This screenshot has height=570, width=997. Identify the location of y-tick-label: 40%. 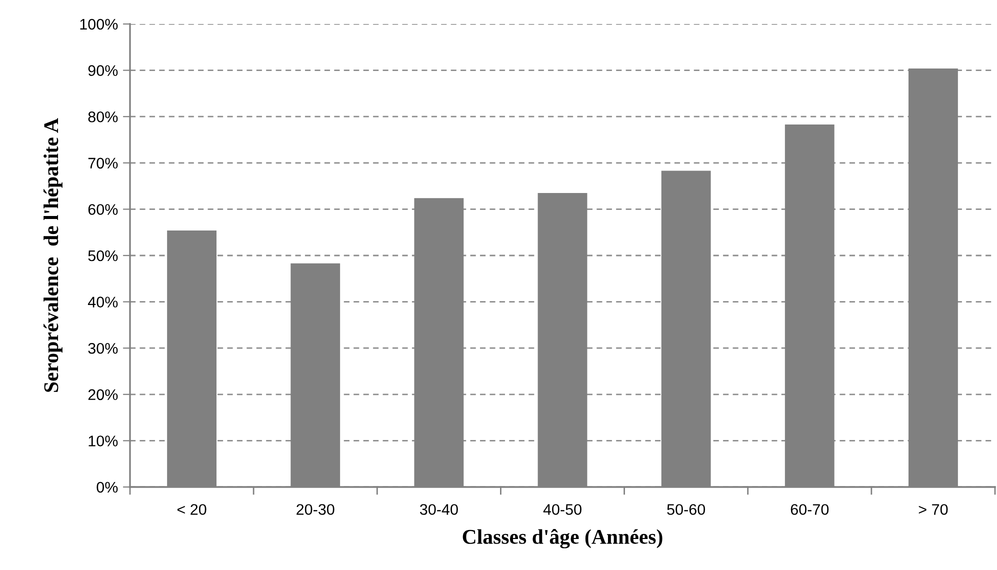
(103, 302).